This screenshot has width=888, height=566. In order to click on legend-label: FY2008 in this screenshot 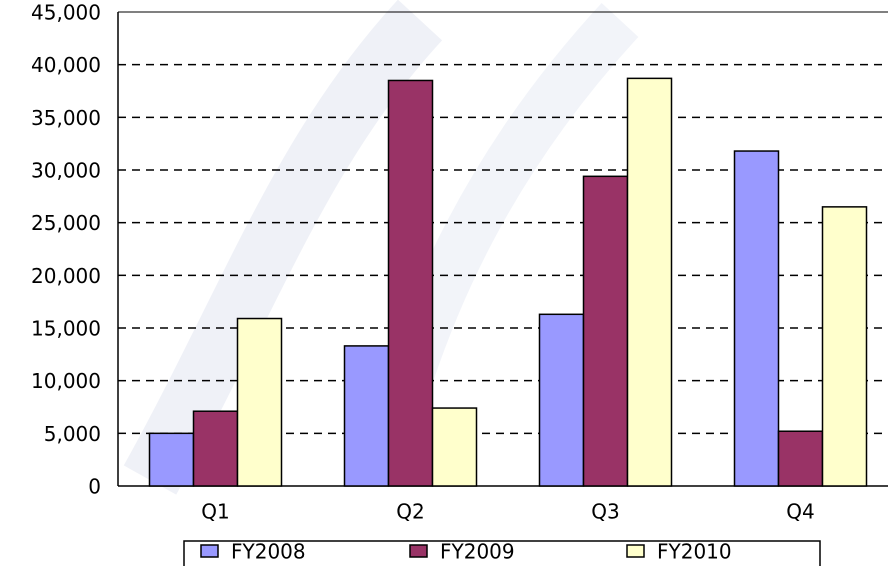, I will do `click(268, 552)`.